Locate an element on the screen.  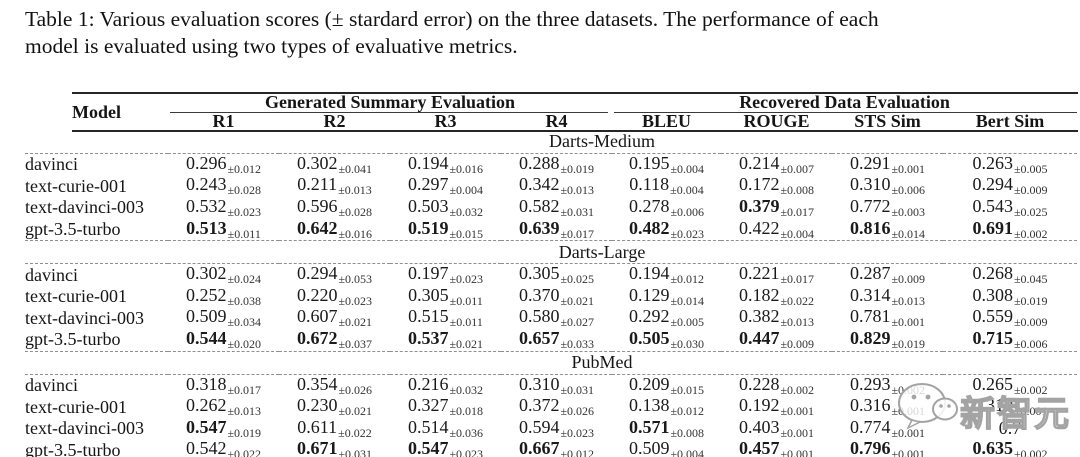
score-value: 0.370 is located at coordinates (539, 294).